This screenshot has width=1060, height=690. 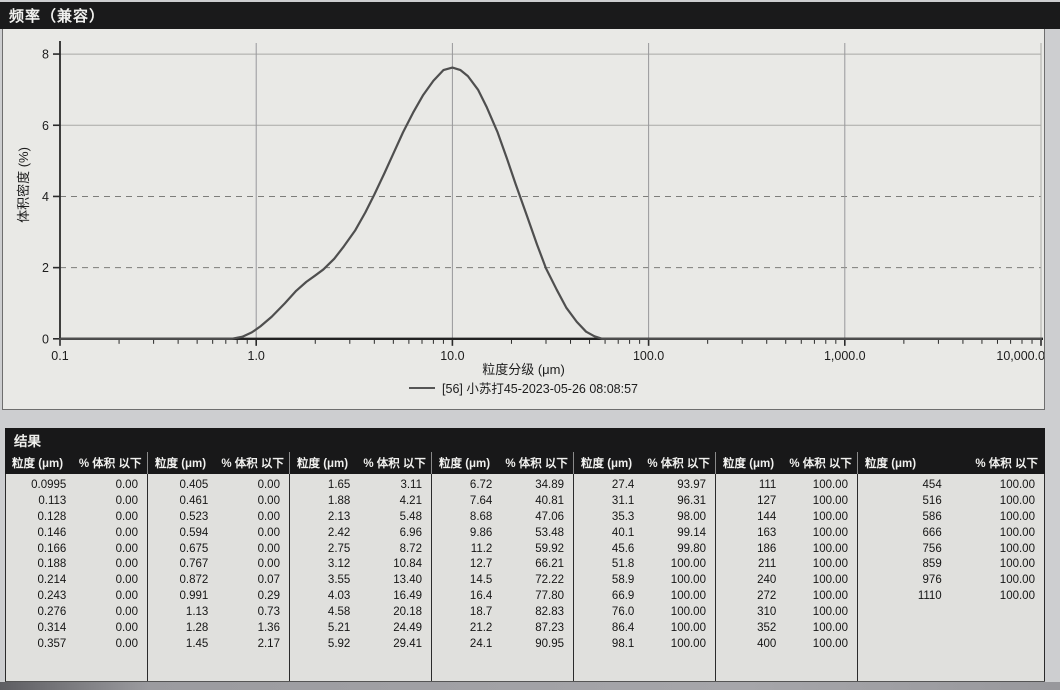 I want to click on size-value: 66.9, so click(x=623, y=596).